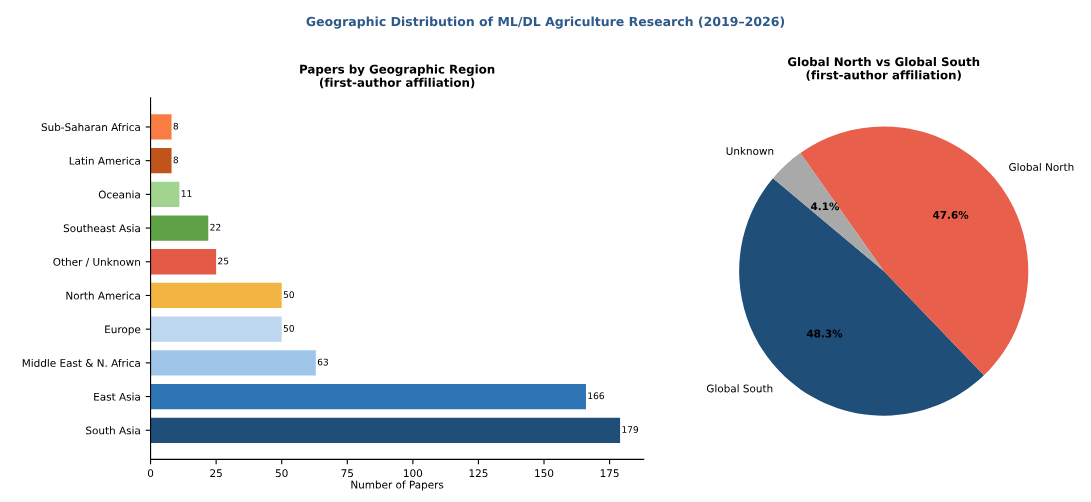 This screenshot has width=1091, height=502. Describe the element at coordinates (186, 193) in the screenshot. I see `data-label: 11` at that location.